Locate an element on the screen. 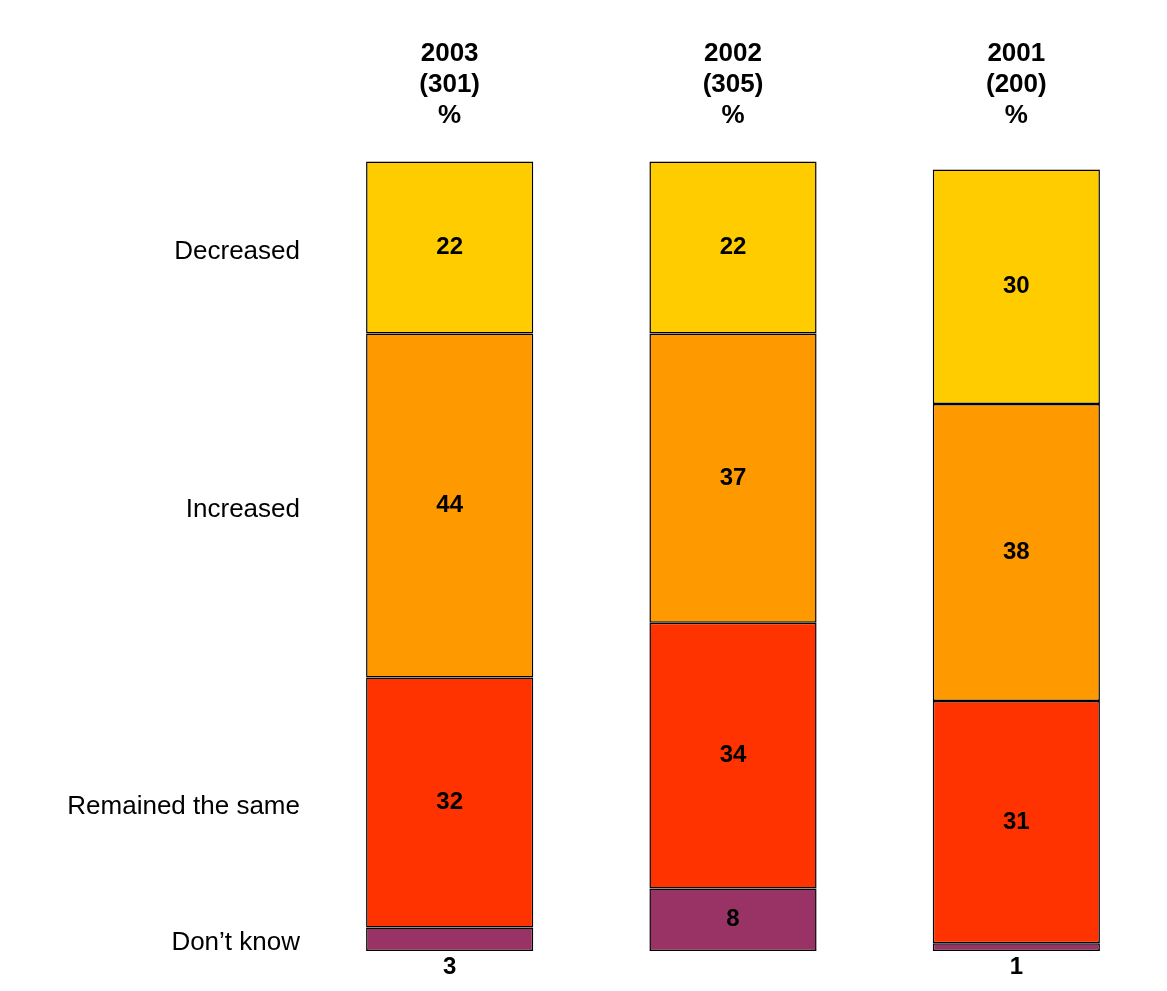 The width and height of the screenshot is (1167, 991). data-label: 30 is located at coordinates (1016, 285).